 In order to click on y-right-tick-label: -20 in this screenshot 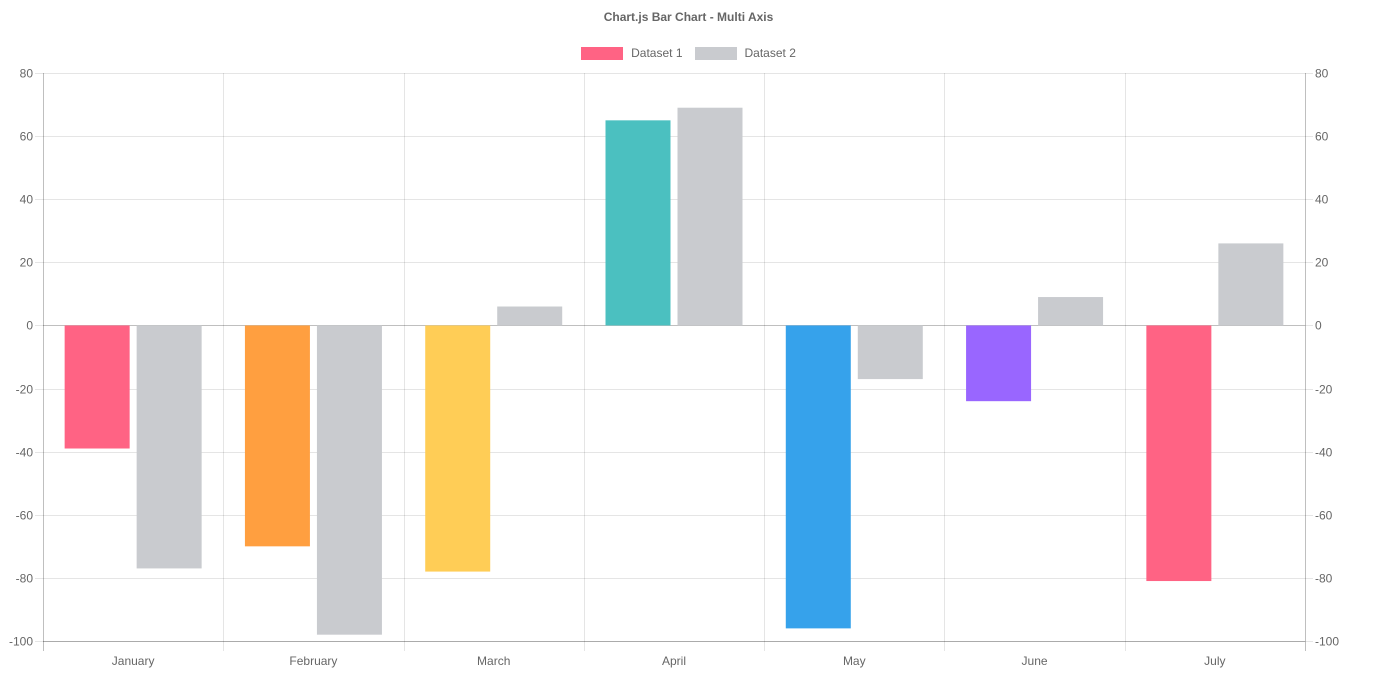, I will do `click(1324, 390)`.